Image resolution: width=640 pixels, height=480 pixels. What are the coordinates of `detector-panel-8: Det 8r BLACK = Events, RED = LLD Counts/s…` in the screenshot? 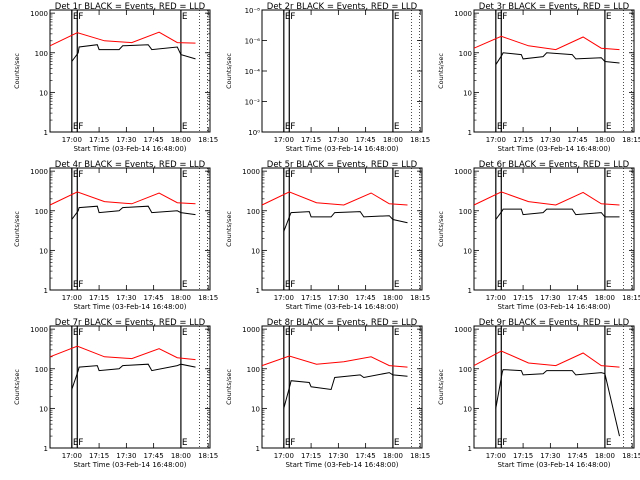 It's located at (327, 393).